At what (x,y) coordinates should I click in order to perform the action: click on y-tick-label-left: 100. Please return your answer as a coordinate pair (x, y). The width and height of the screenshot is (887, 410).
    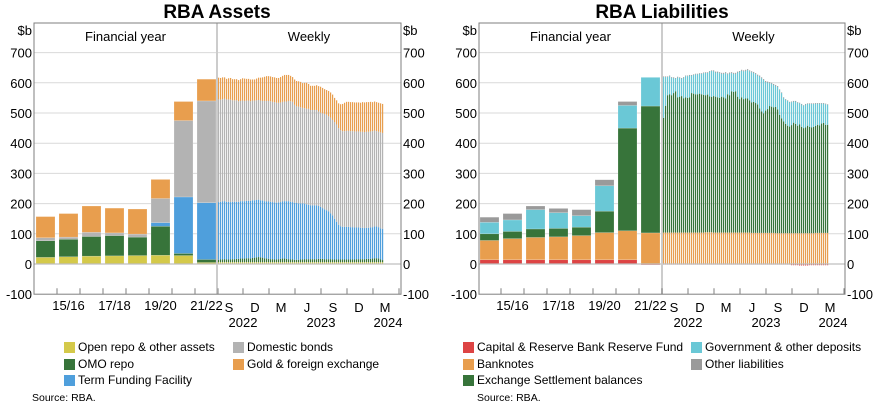
    Looking at the image, I should click on (21, 234).